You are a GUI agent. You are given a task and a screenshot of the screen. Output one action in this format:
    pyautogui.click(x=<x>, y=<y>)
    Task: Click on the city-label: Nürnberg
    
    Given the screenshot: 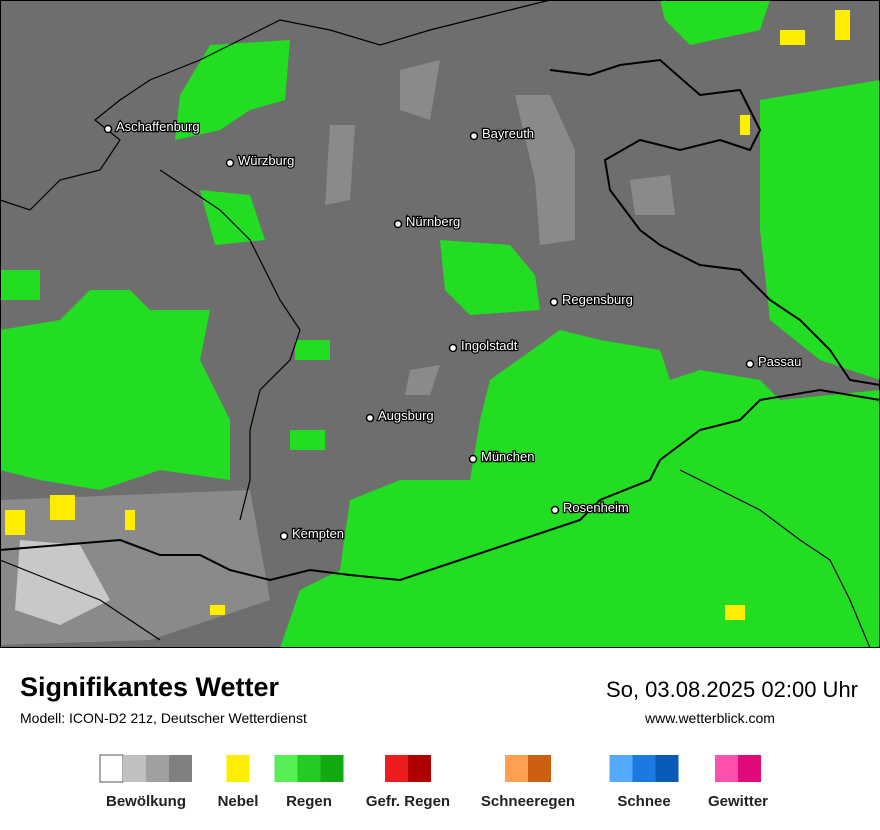 What is the action you would take?
    pyautogui.click(x=433, y=221)
    